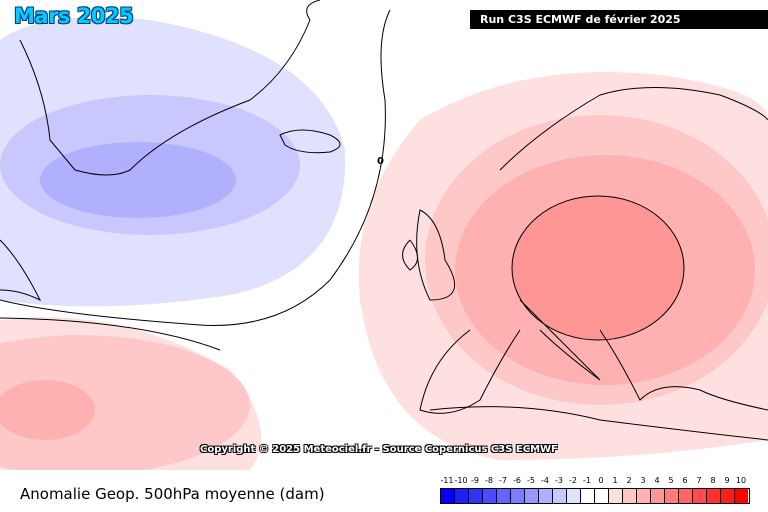  Describe the element at coordinates (671, 480) in the screenshot. I see `legend-label: 5` at that location.